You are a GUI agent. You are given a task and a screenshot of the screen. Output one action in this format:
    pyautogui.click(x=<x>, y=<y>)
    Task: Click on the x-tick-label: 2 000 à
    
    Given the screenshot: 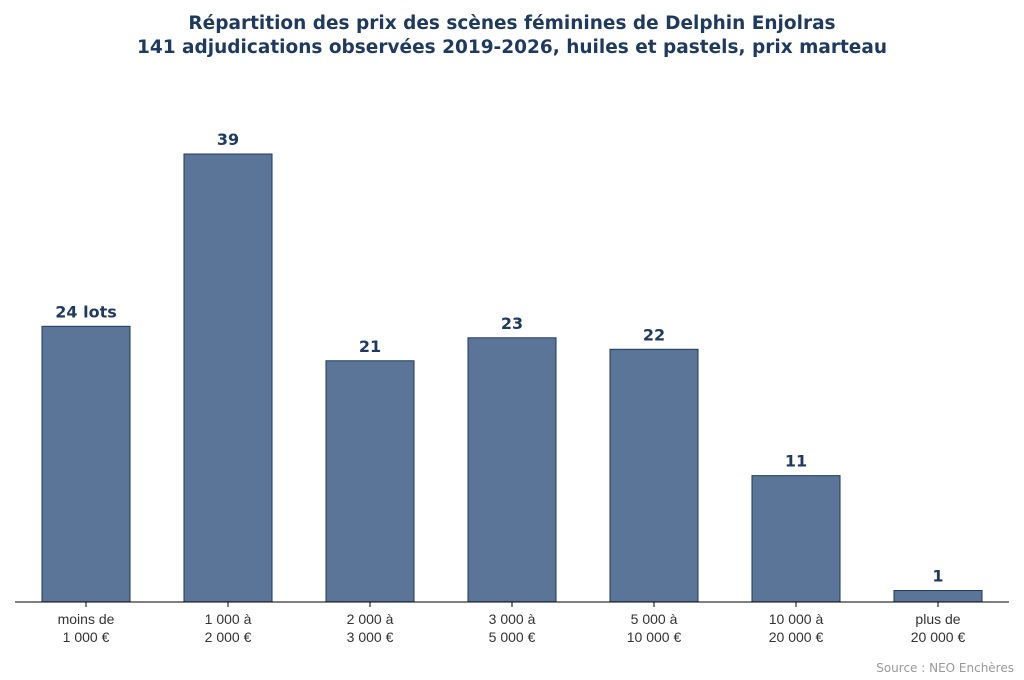 What is the action you would take?
    pyautogui.click(x=370, y=619)
    